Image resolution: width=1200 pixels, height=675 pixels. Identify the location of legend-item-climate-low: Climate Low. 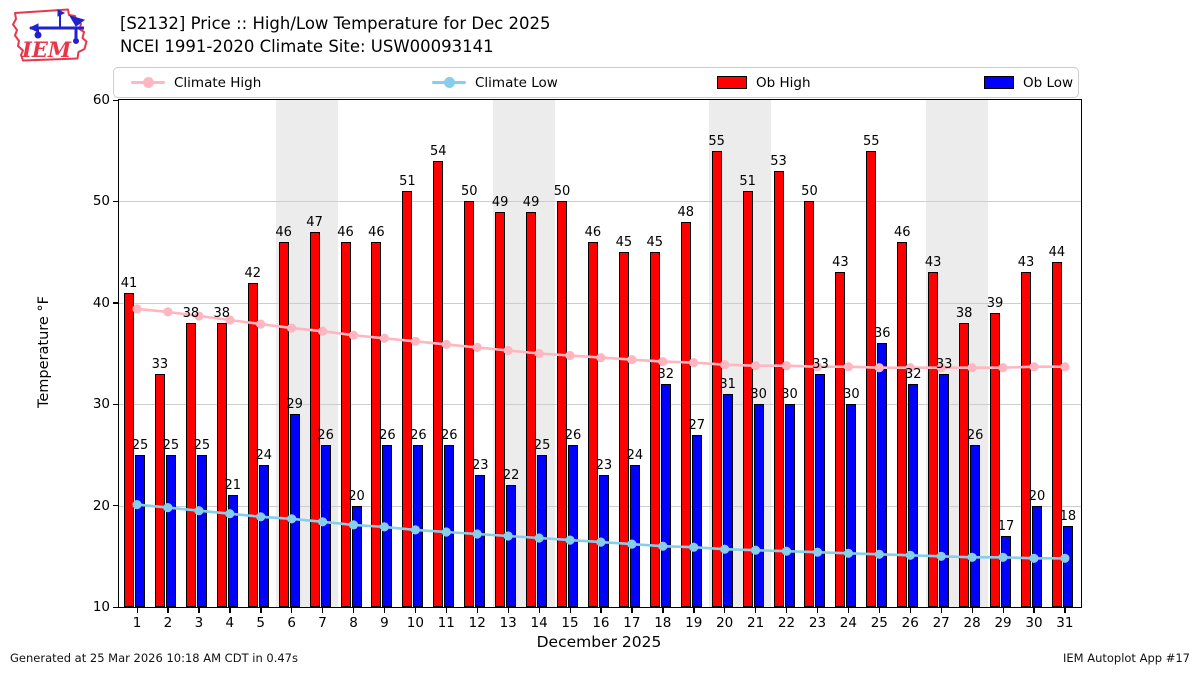
(495, 82).